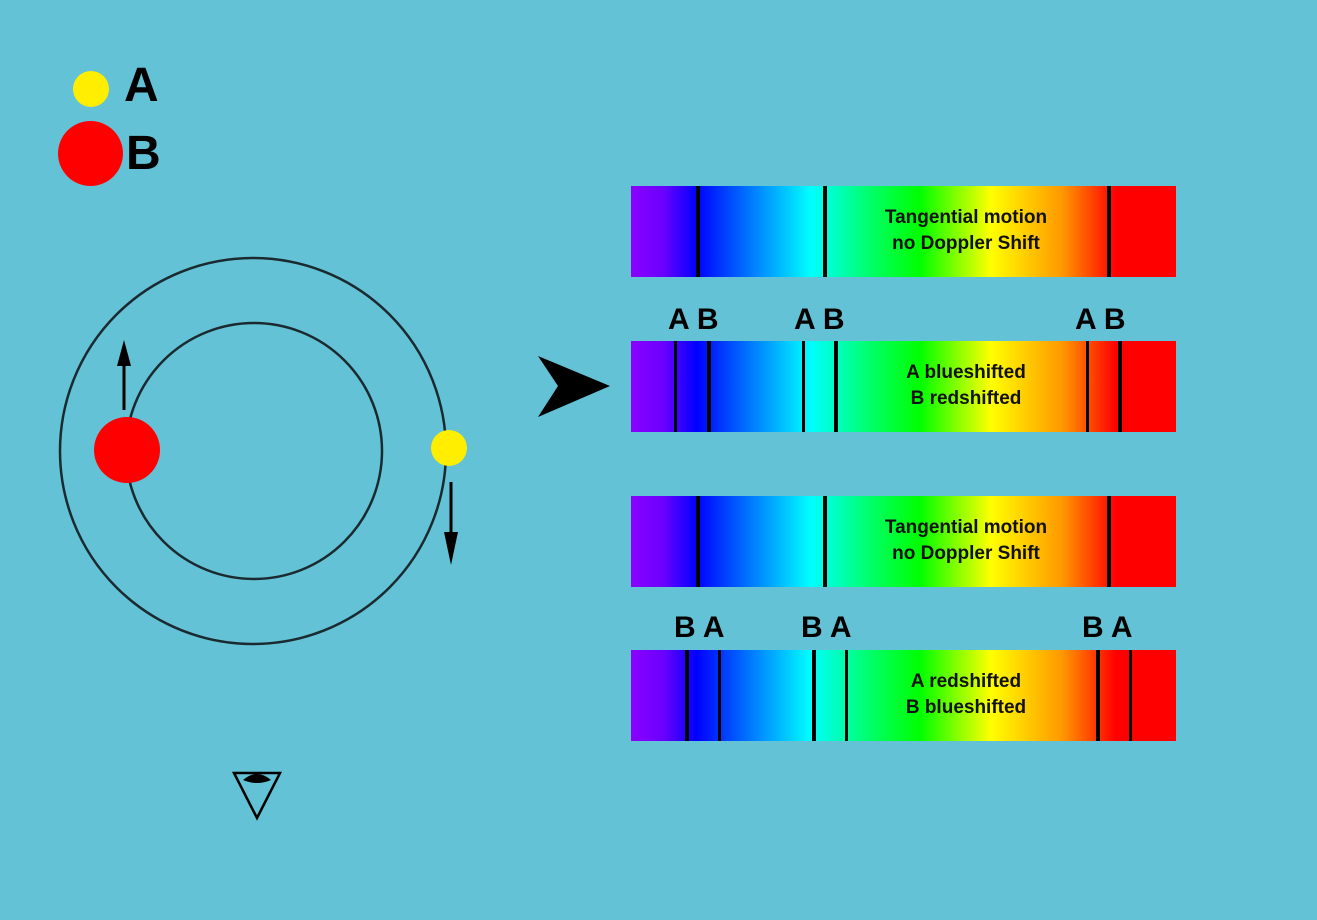 Image resolution: width=1317 pixels, height=920 pixels. I want to click on spectrum-4-line-label-2: B A, so click(826, 627).